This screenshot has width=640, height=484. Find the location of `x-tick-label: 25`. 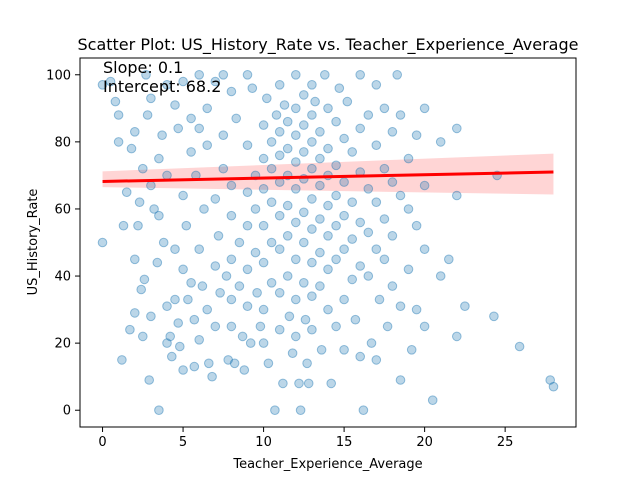

x-tick-label: 25 is located at coordinates (505, 442).